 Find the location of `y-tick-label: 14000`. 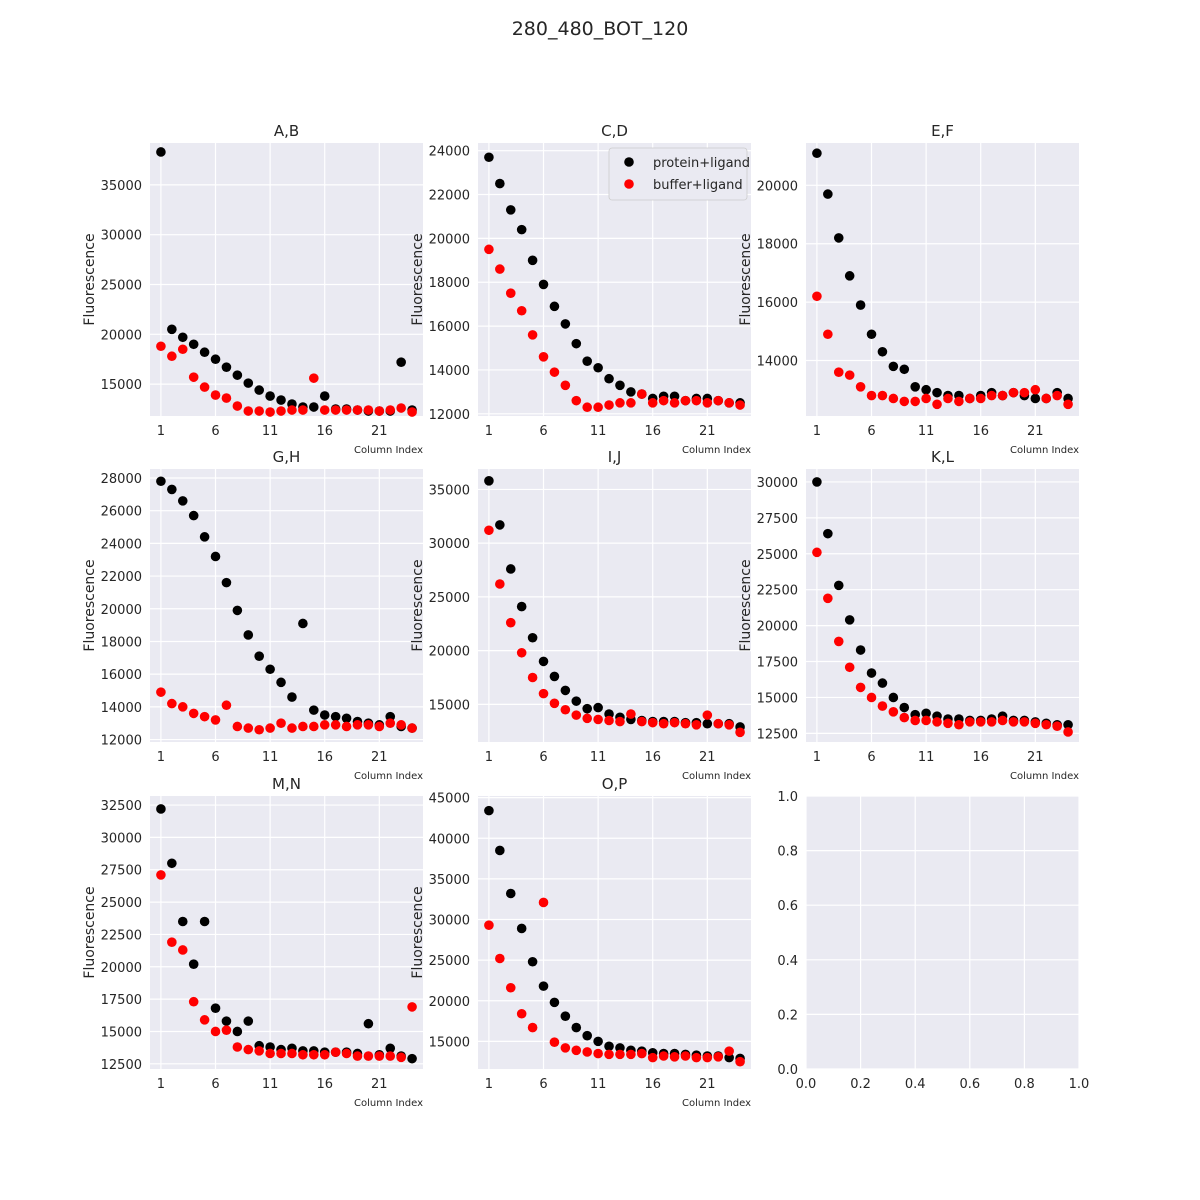

y-tick-label: 14000 is located at coordinates (449, 371).